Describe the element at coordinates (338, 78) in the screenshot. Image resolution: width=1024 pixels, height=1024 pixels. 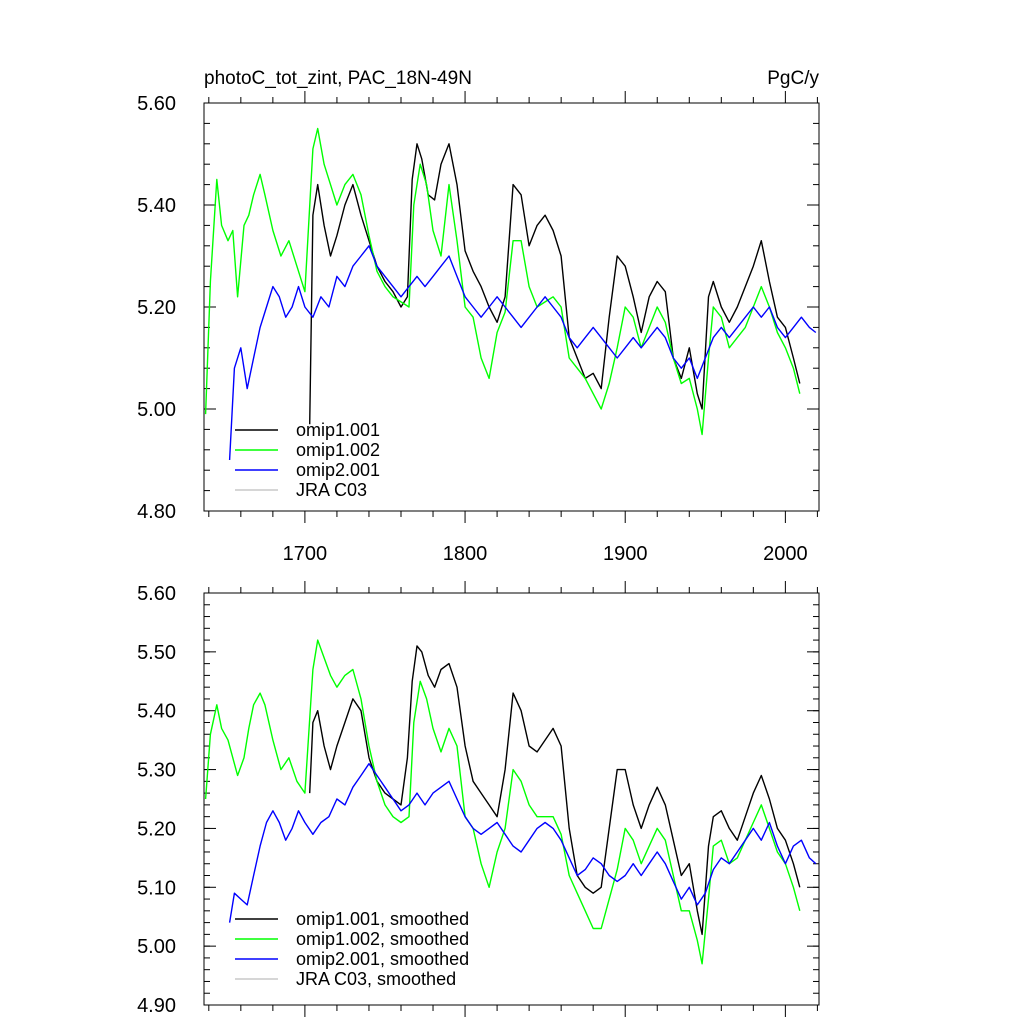
I see `chart-title: photoC_tot_zint, PAC_18N-49N` at that location.